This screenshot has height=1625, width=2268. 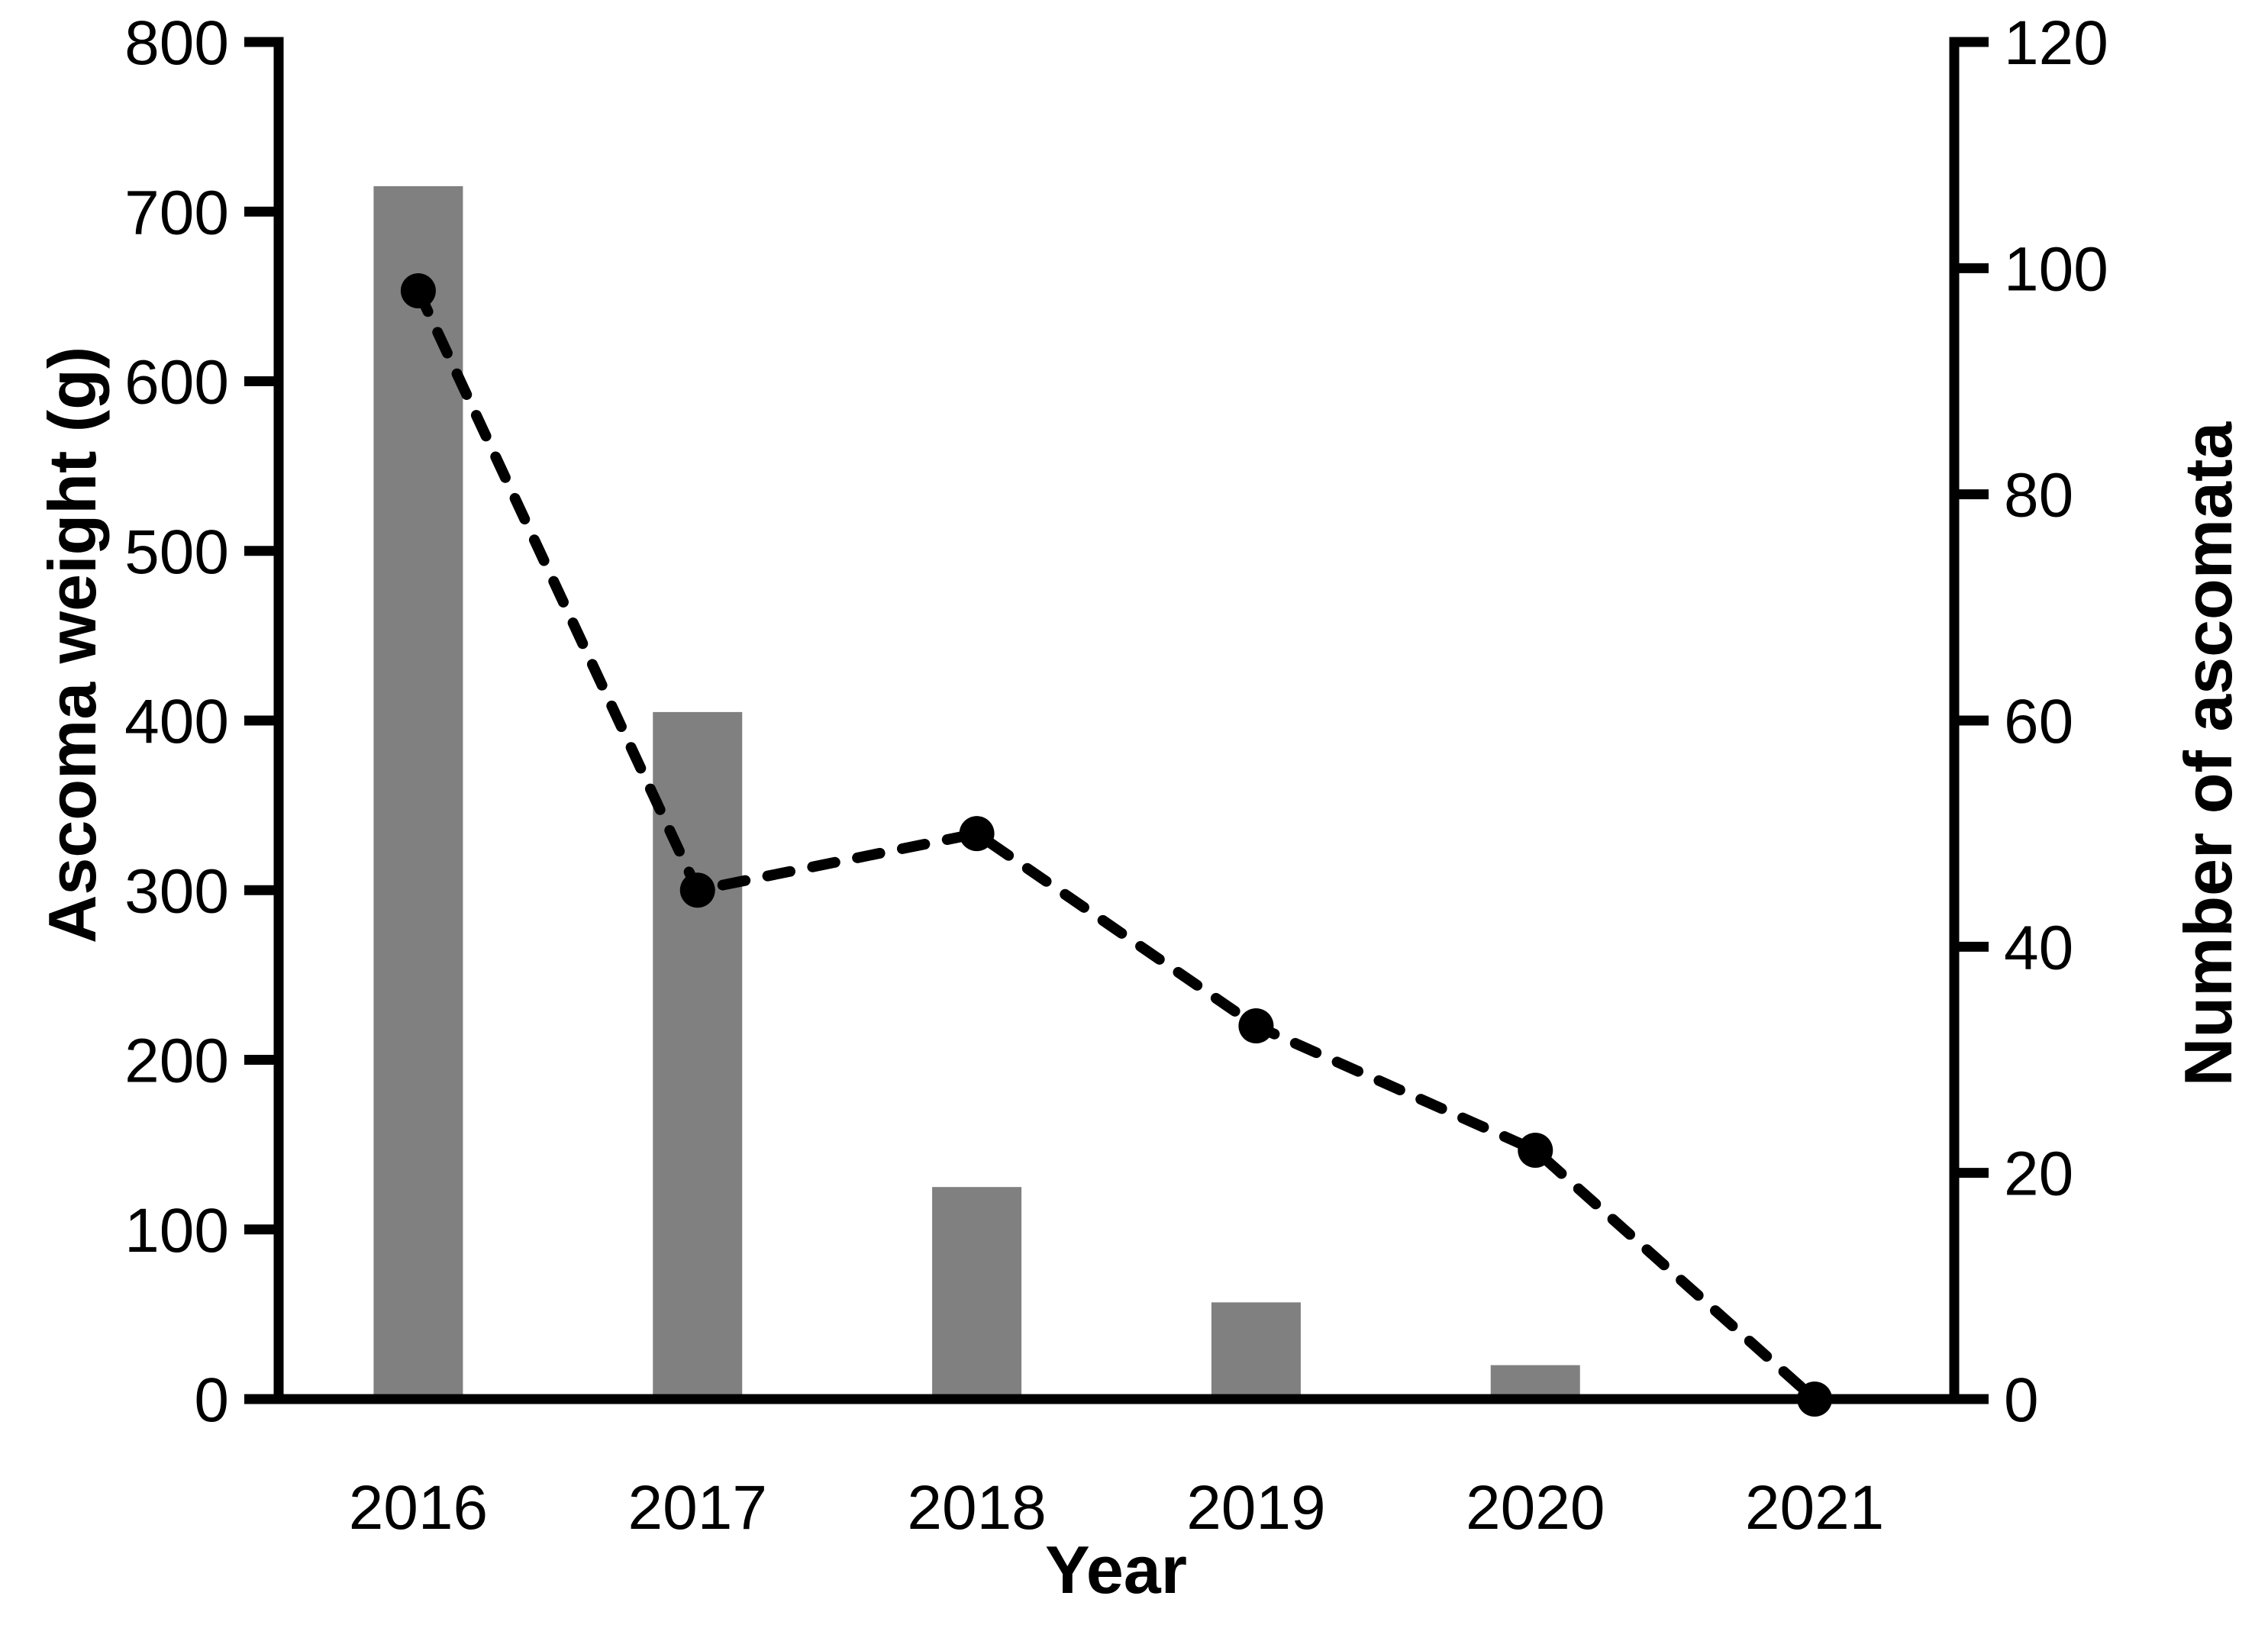 I want to click on x-tick-label-2020: 2020, so click(x=1536, y=1508).